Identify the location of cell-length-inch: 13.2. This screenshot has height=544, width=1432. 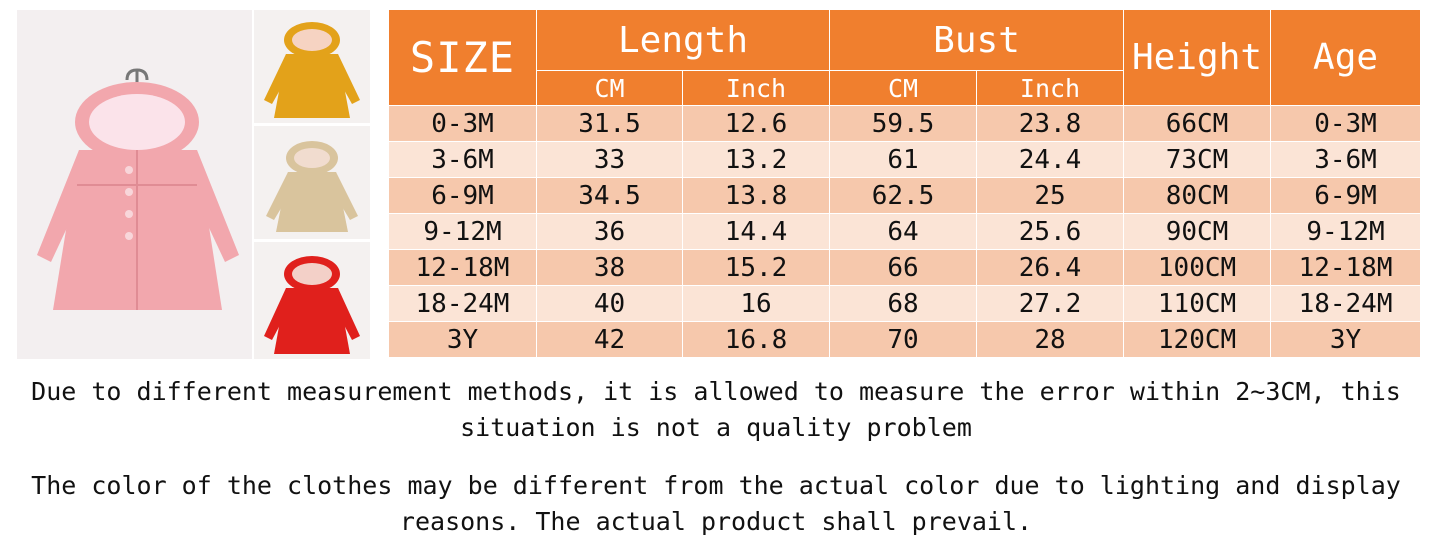
(756, 159).